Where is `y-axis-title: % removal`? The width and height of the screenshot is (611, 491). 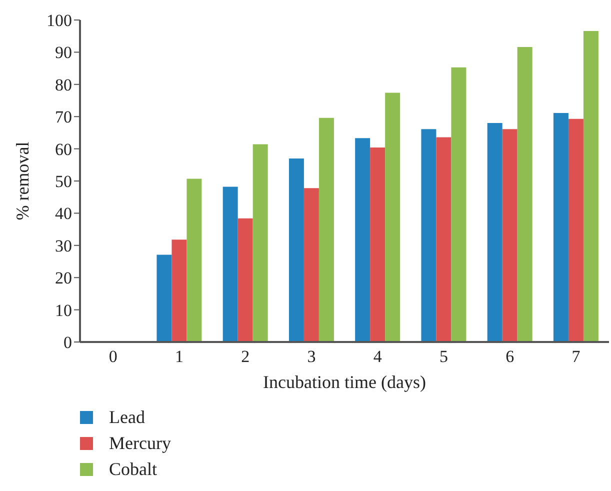 y-axis-title: % removal is located at coordinates (22, 181).